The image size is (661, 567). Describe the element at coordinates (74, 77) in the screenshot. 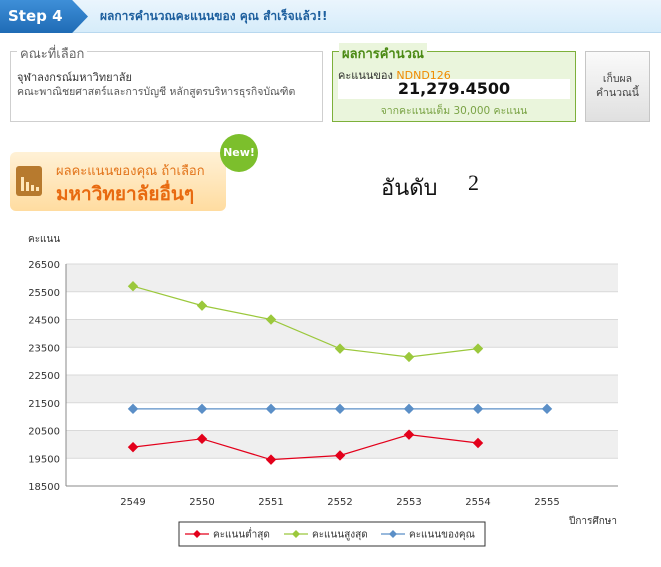

I see `university-name: จุฬาลงกรณ์มหาวิทยาลัย` at that location.